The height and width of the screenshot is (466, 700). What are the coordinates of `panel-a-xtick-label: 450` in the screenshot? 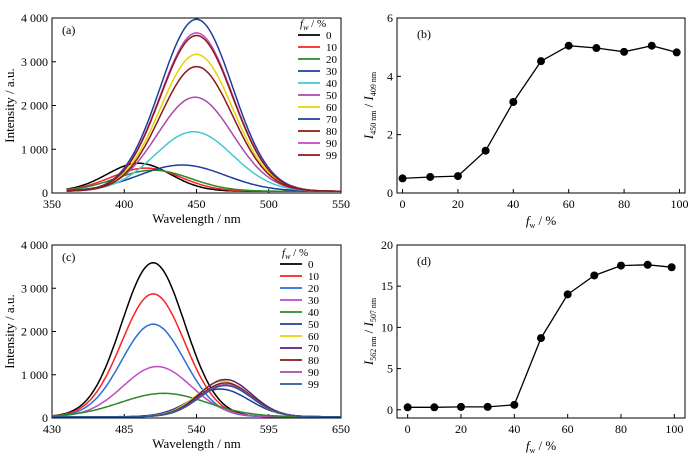 It's located at (197, 204).